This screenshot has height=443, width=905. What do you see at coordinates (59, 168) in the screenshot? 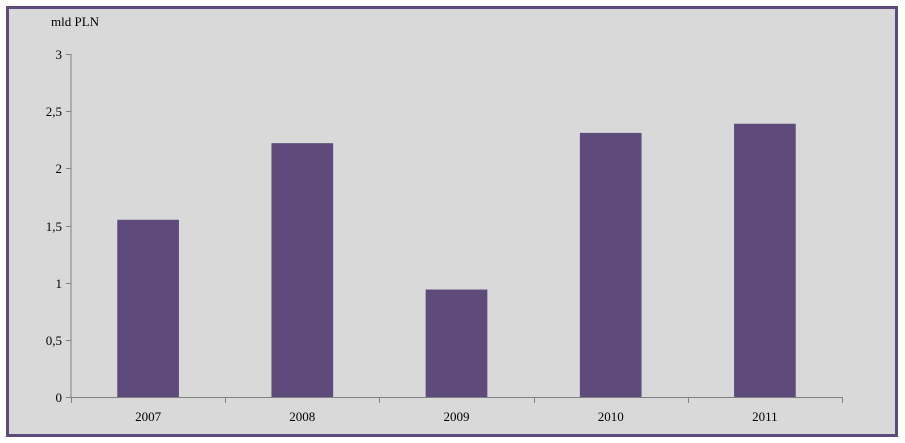
I see `y-tick-label: 2` at bounding box center [59, 168].